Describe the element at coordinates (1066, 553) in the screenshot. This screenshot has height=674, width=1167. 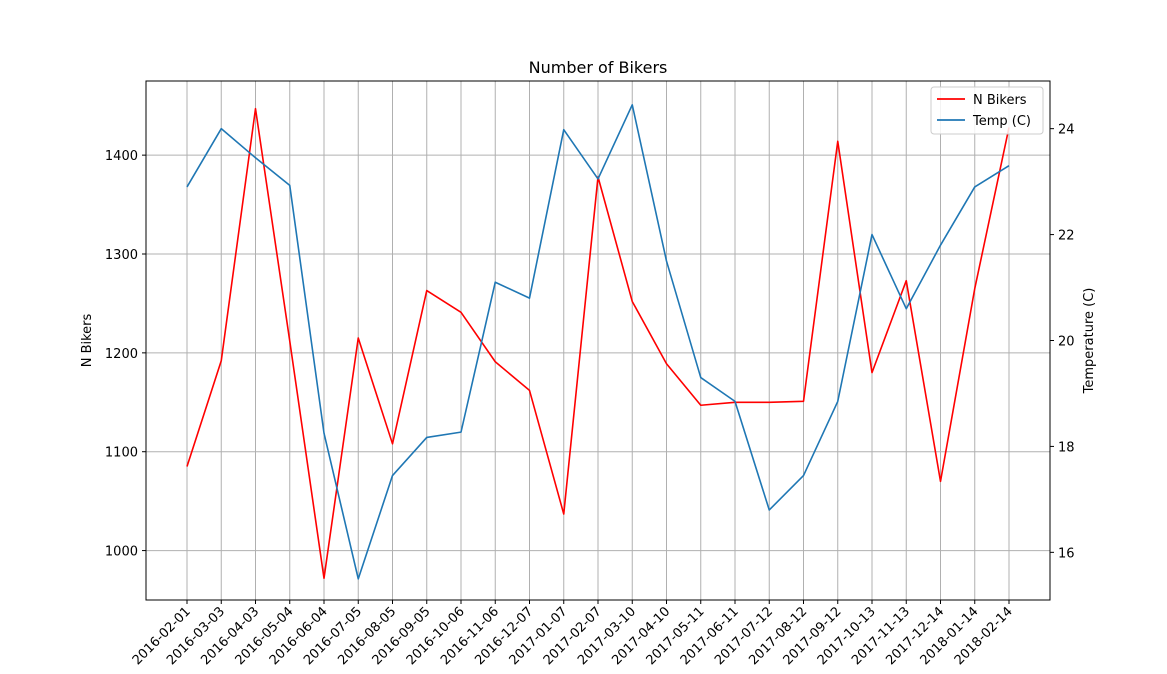
I see `y-right-tick-label: 16` at that location.